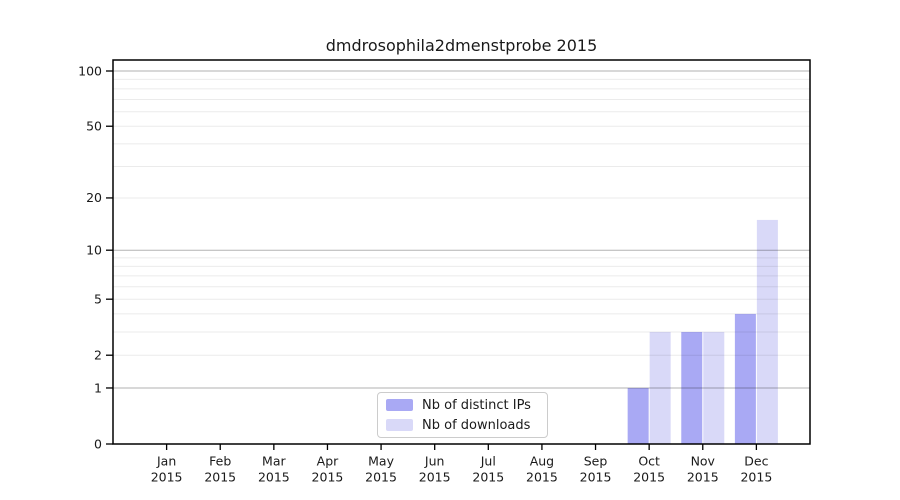  Describe the element at coordinates (756, 477) in the screenshot. I see `x-tick-label-year-dec: 2015` at that location.